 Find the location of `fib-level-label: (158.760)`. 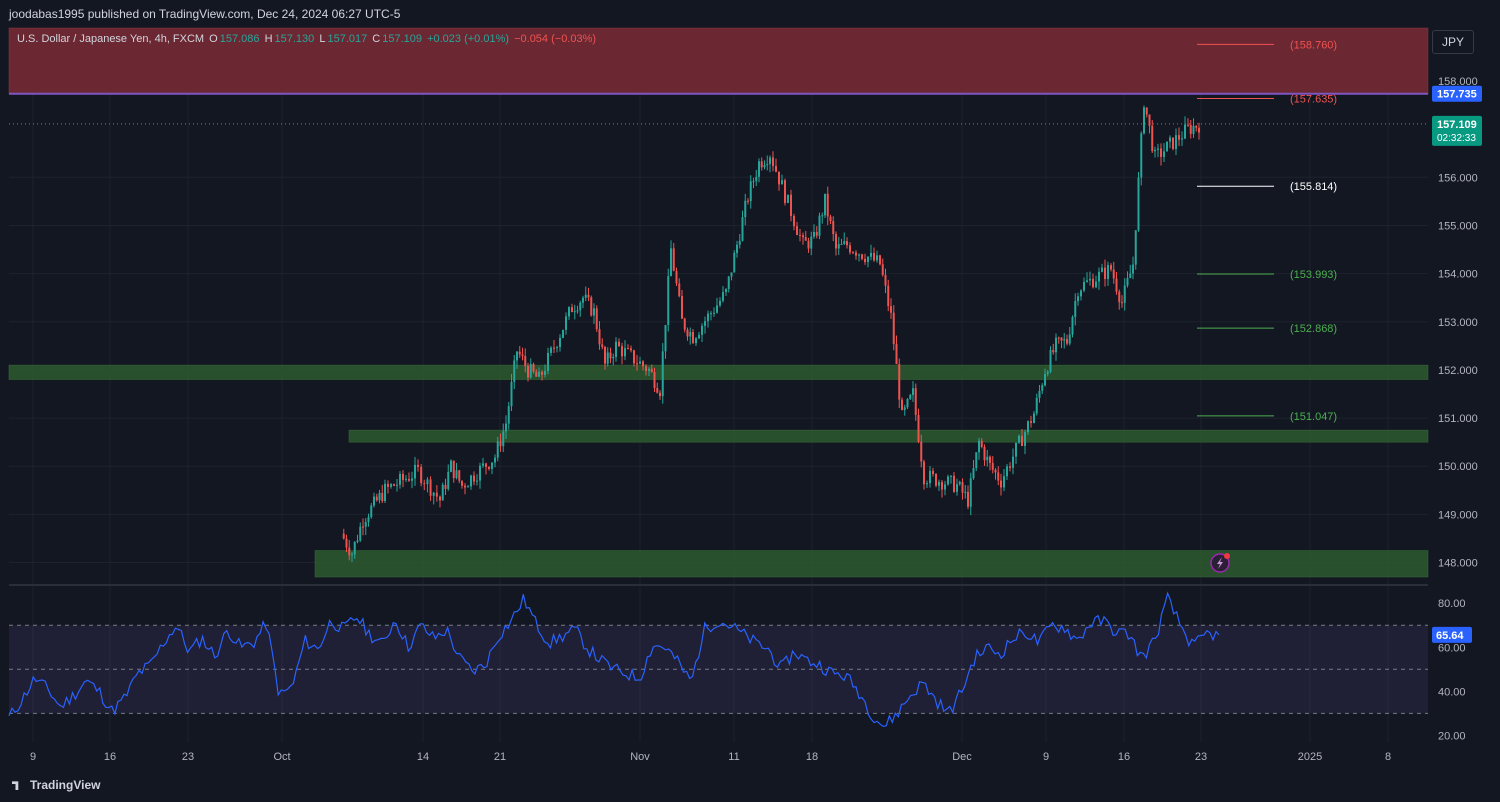

fib-level-label: (158.760) is located at coordinates (1313, 45).